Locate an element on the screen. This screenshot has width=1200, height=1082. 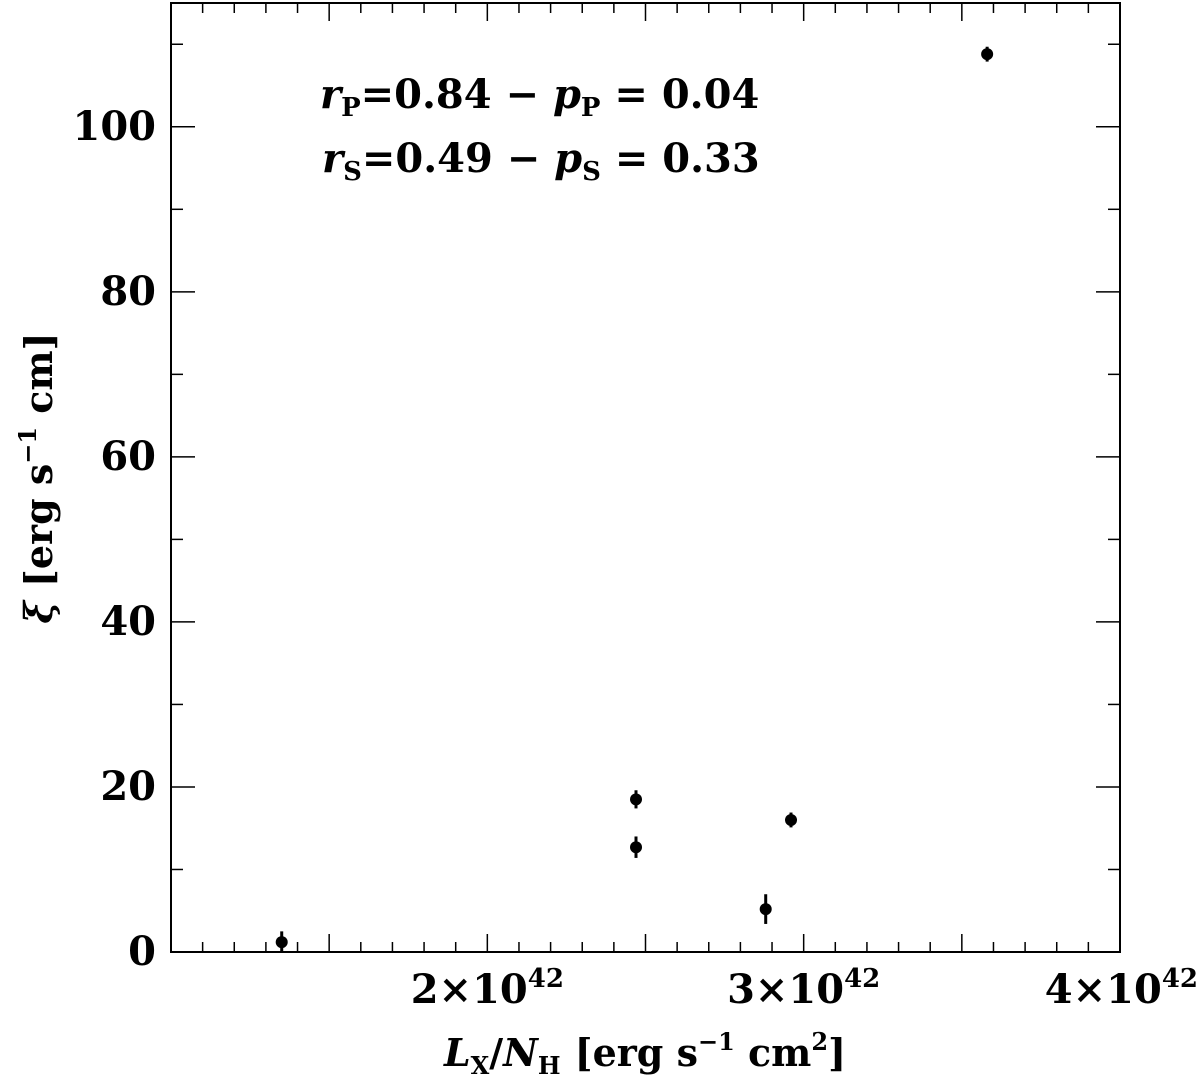
y-tick-label: 60 is located at coordinates (128, 456).